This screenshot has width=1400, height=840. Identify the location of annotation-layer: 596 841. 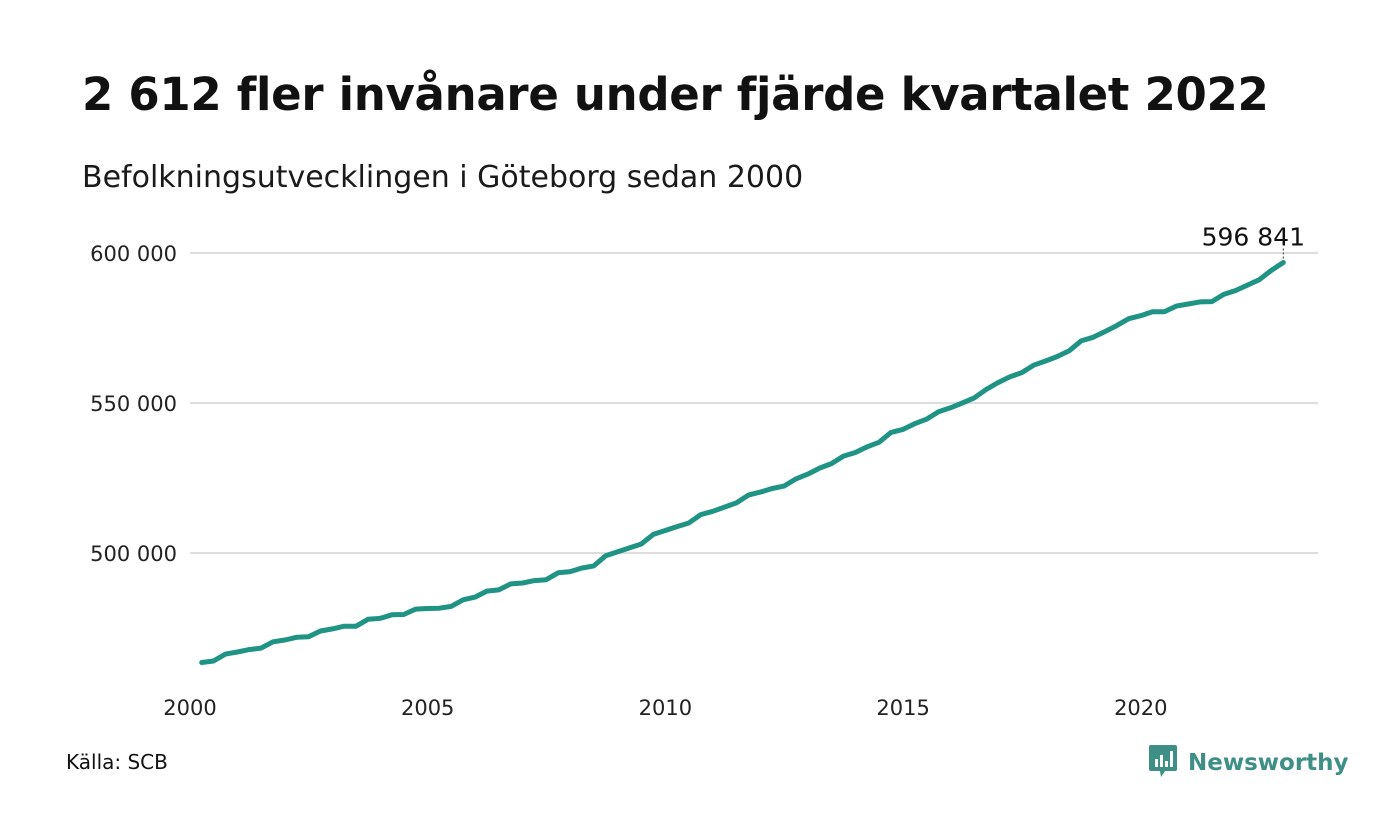
(1253, 241).